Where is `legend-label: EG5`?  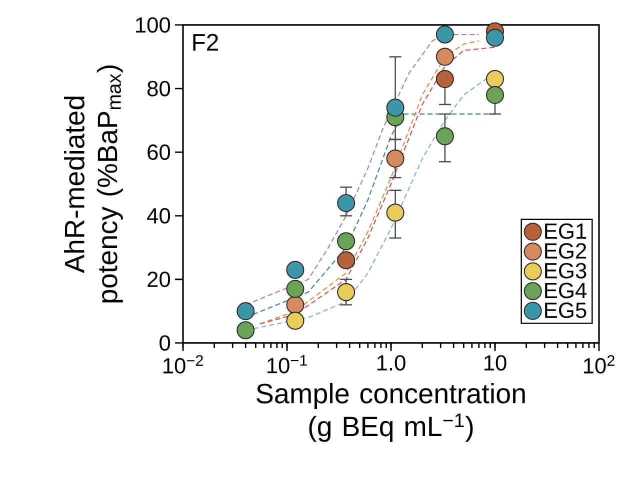 legend-label: EG5 is located at coordinates (565, 310).